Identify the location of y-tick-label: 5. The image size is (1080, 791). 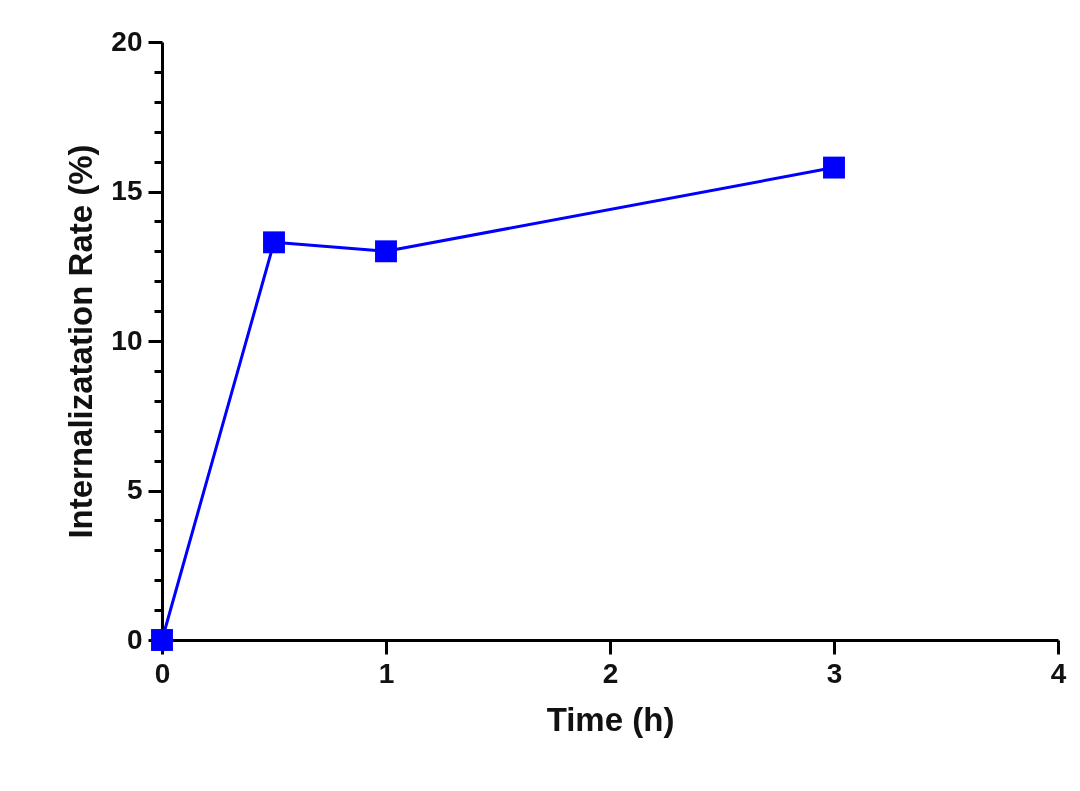
(134, 489).